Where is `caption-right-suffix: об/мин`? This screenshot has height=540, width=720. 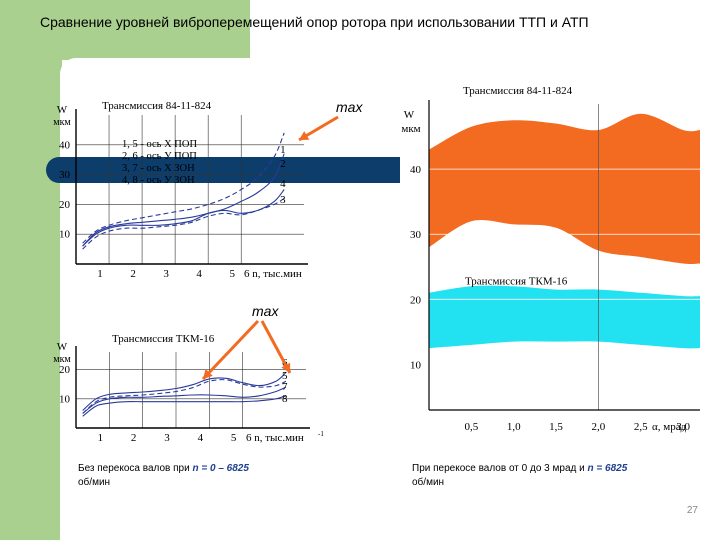 caption-right-suffix: об/мин is located at coordinates (428, 482).